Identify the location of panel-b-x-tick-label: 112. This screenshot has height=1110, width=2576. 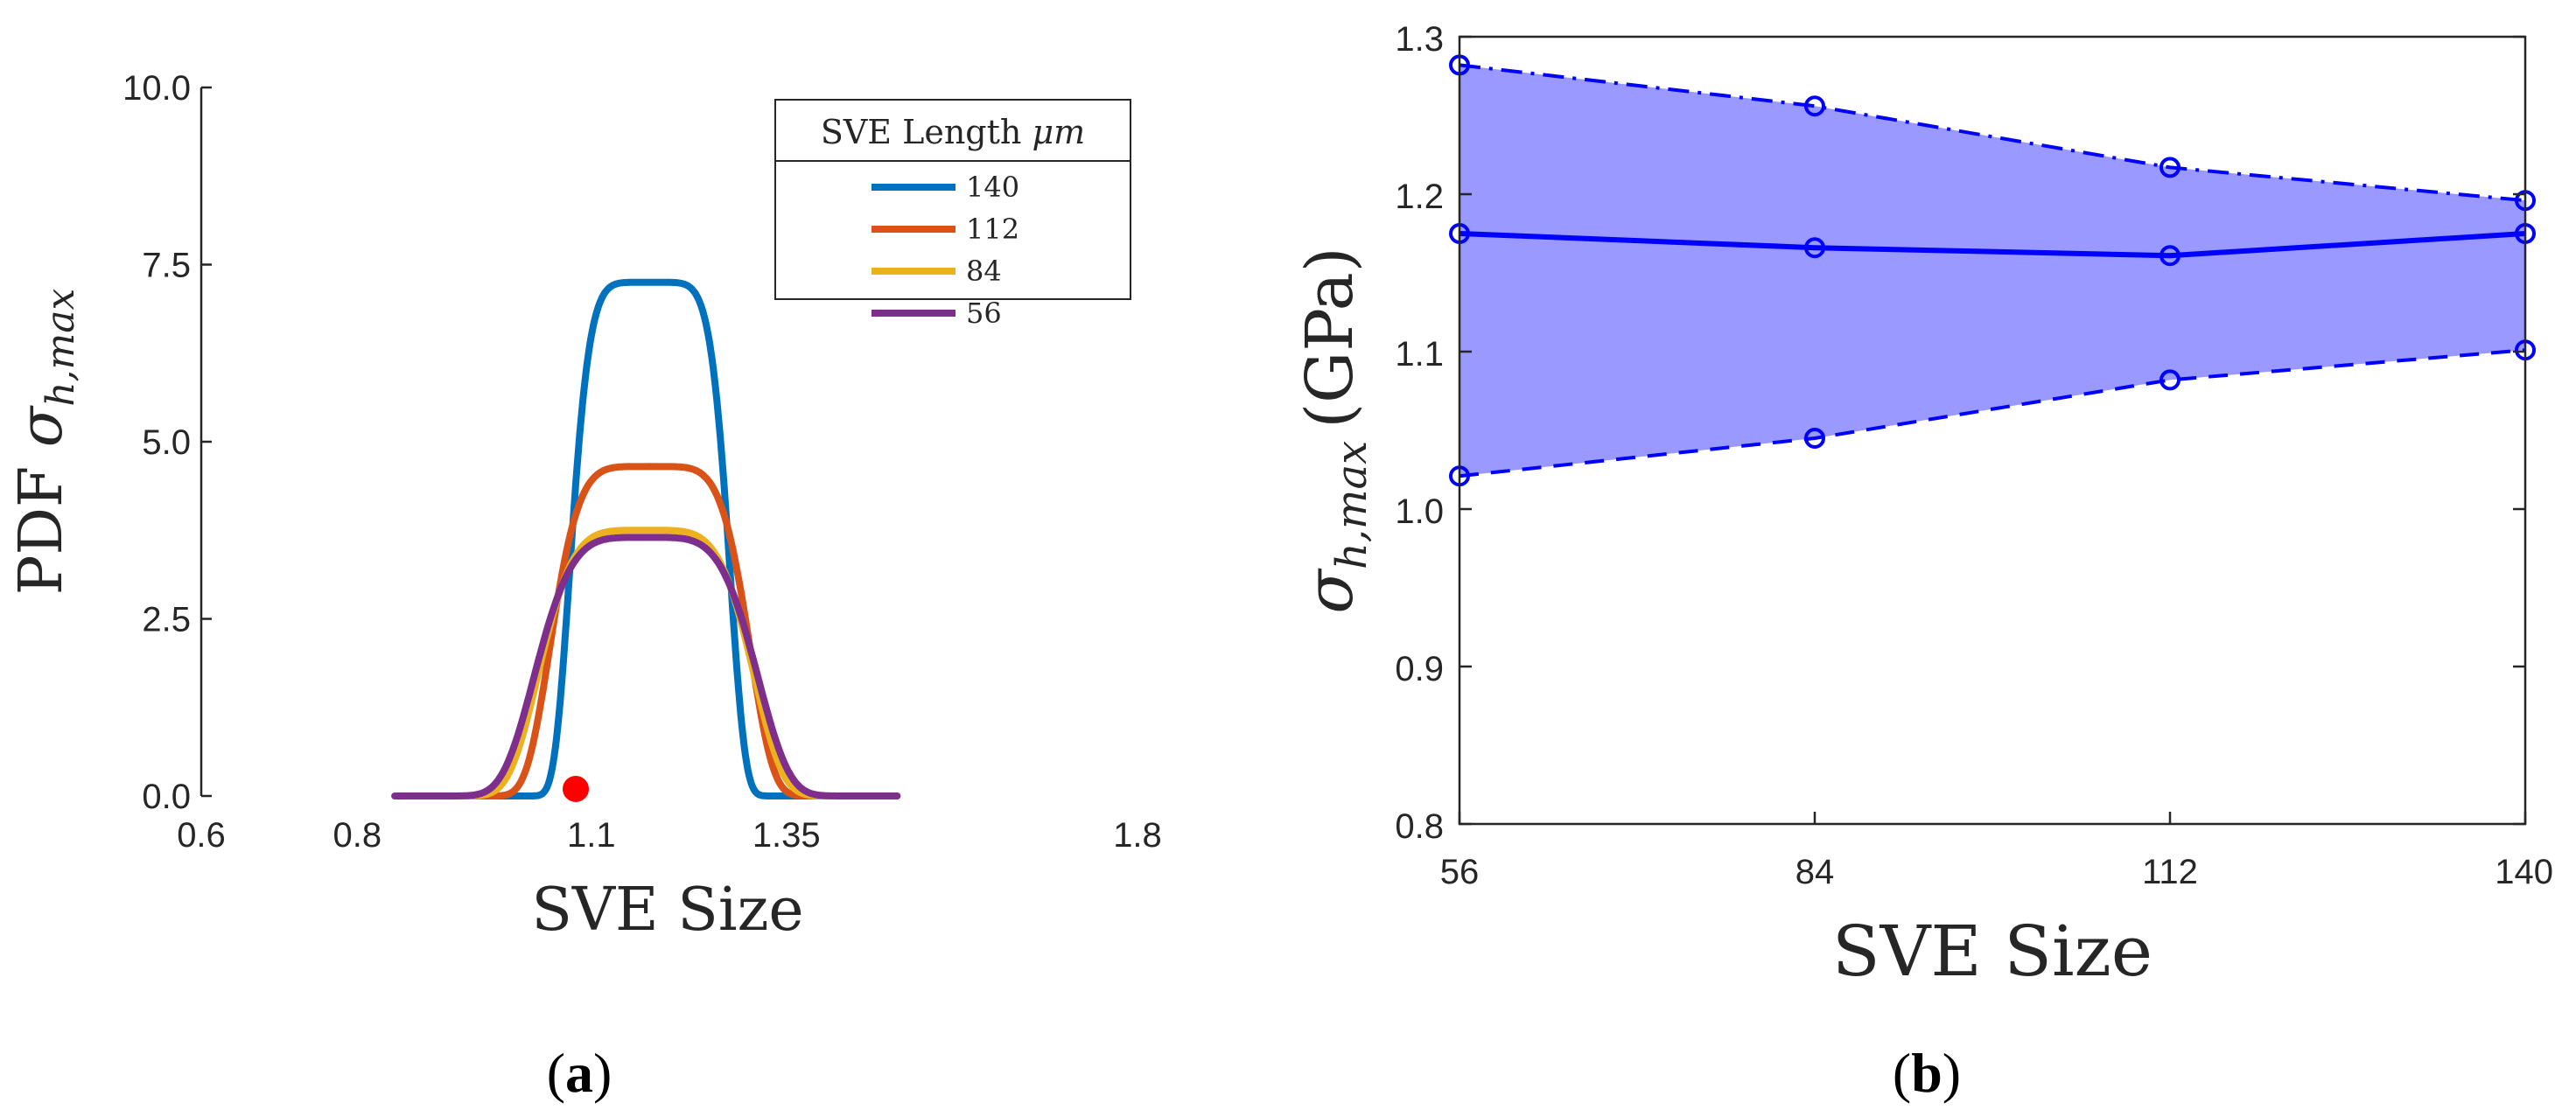
(2170, 872).